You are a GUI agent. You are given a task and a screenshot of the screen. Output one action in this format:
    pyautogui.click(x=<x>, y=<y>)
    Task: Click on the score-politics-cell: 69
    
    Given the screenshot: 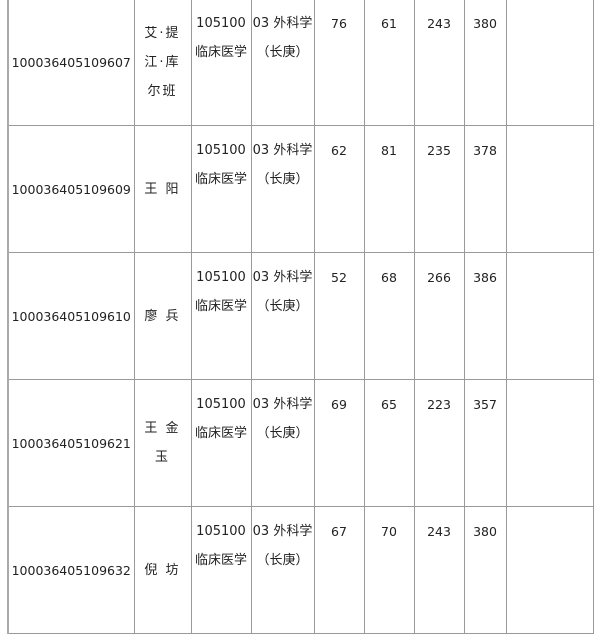 What is the action you would take?
    pyautogui.click(x=339, y=443)
    